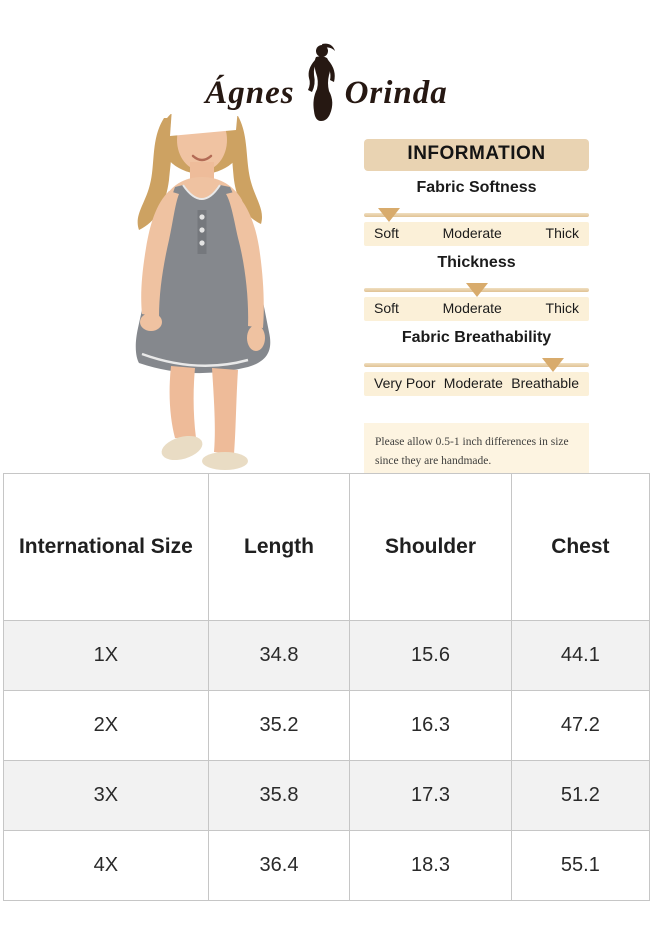 The width and height of the screenshot is (653, 940). I want to click on cell-length: 35.8, so click(279, 795).